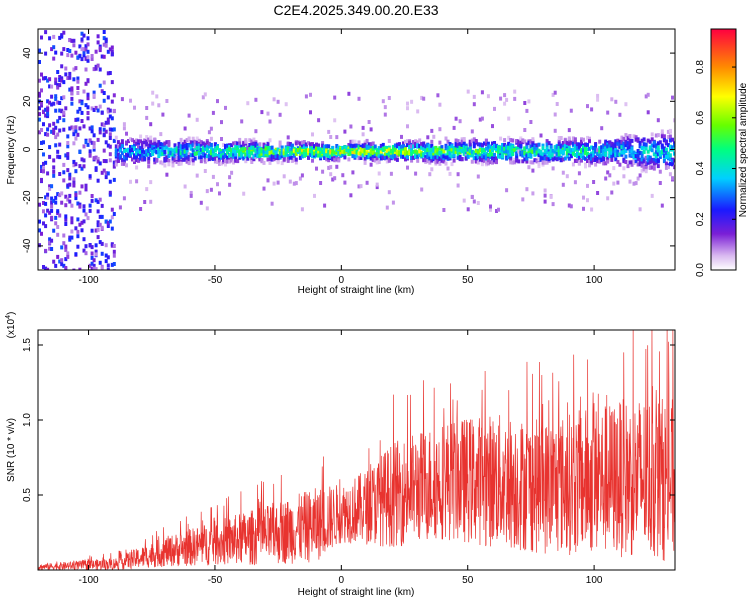  Describe the element at coordinates (89, 280) in the screenshot. I see `x-tick-label: -100` at that location.